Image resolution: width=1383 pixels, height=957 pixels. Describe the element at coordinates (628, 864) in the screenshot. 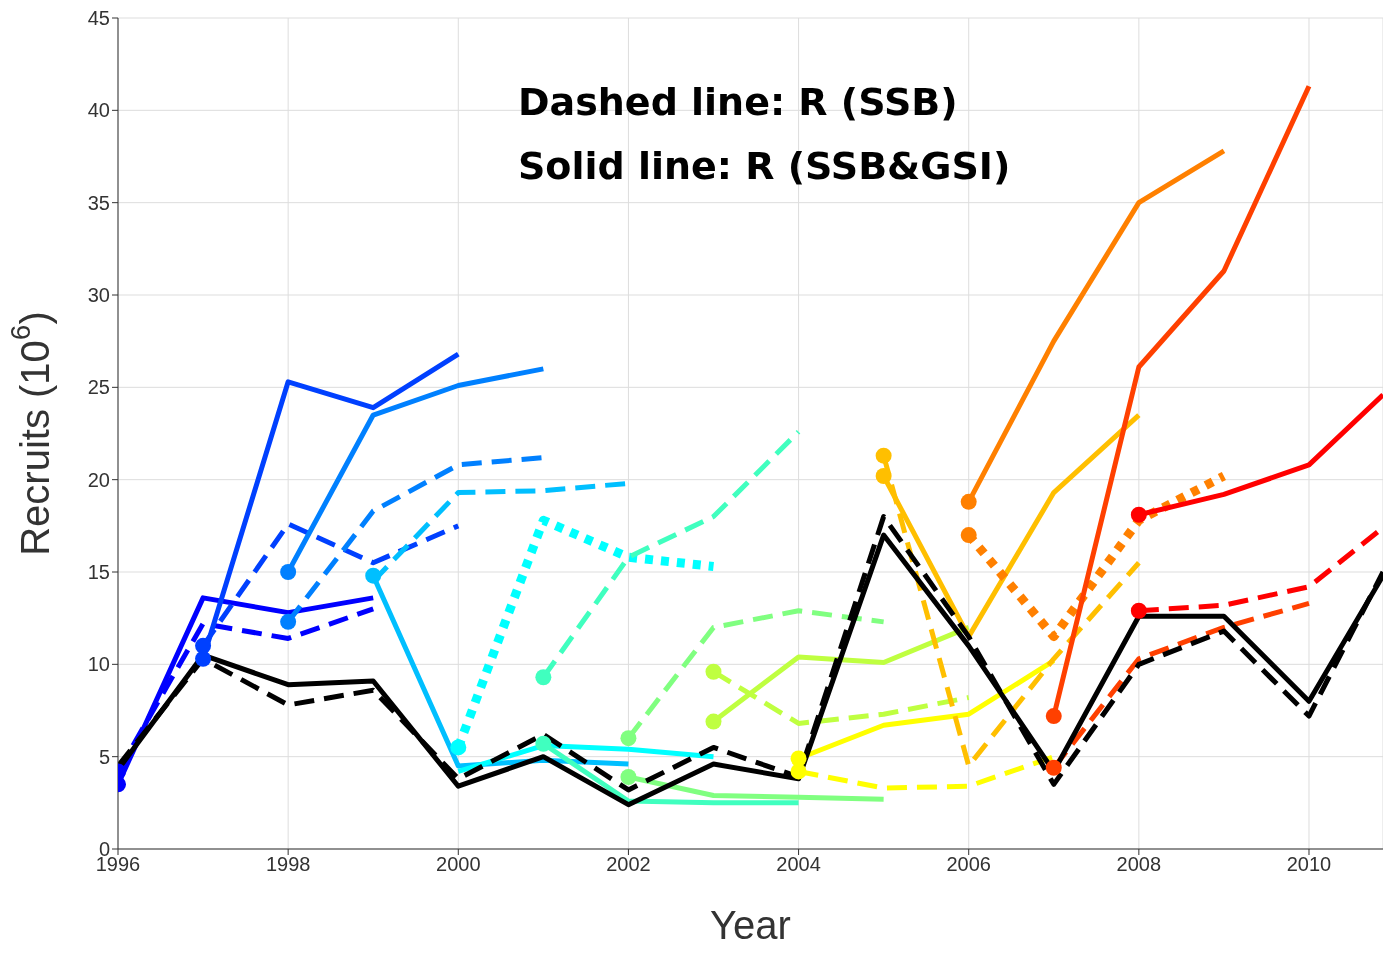

I see `x-tick-label: 2002` at that location.